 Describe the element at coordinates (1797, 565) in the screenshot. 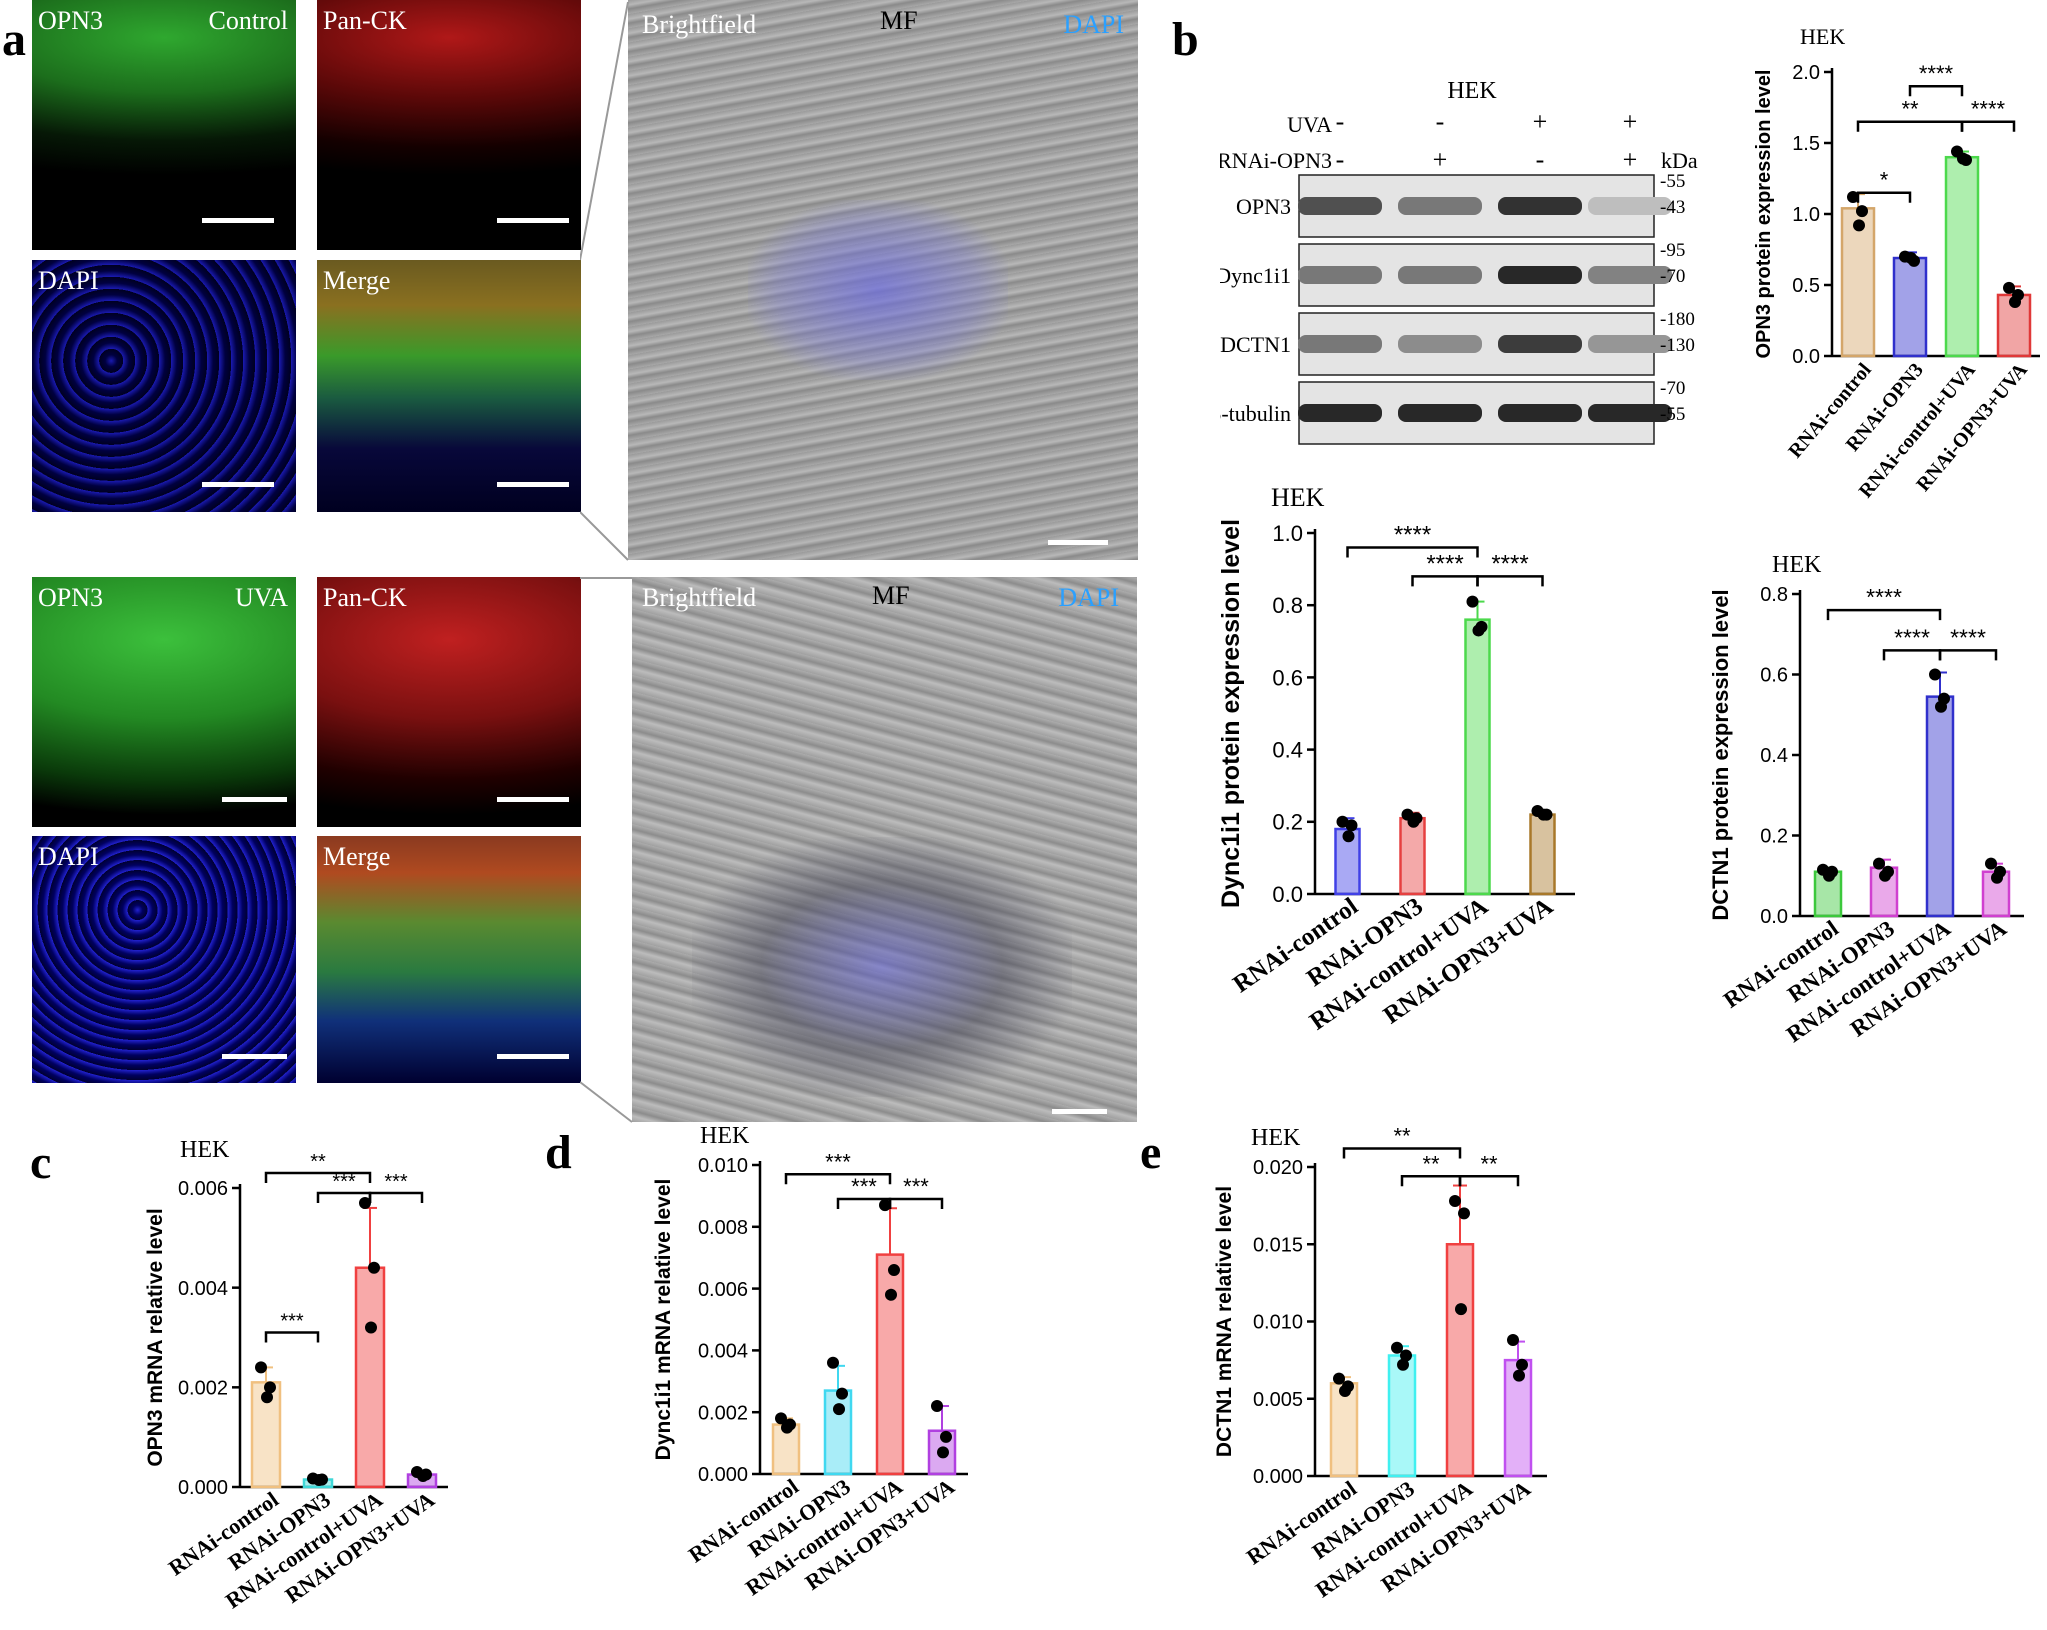

I see `chart-title: HEK` at that location.